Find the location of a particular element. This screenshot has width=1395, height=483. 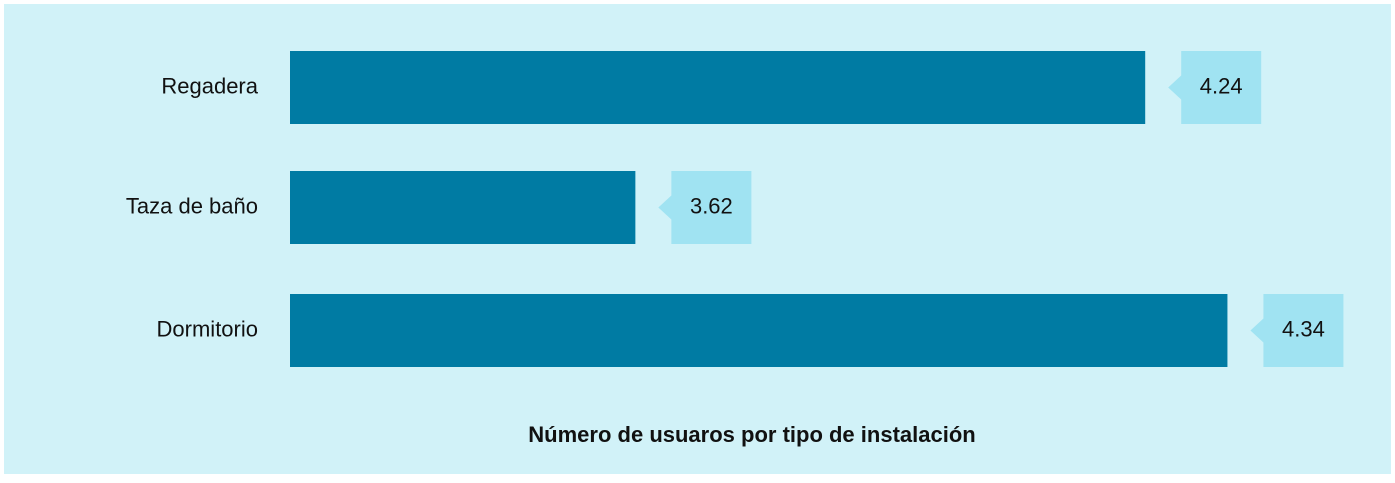

value-label: 3.62 is located at coordinates (711, 205).